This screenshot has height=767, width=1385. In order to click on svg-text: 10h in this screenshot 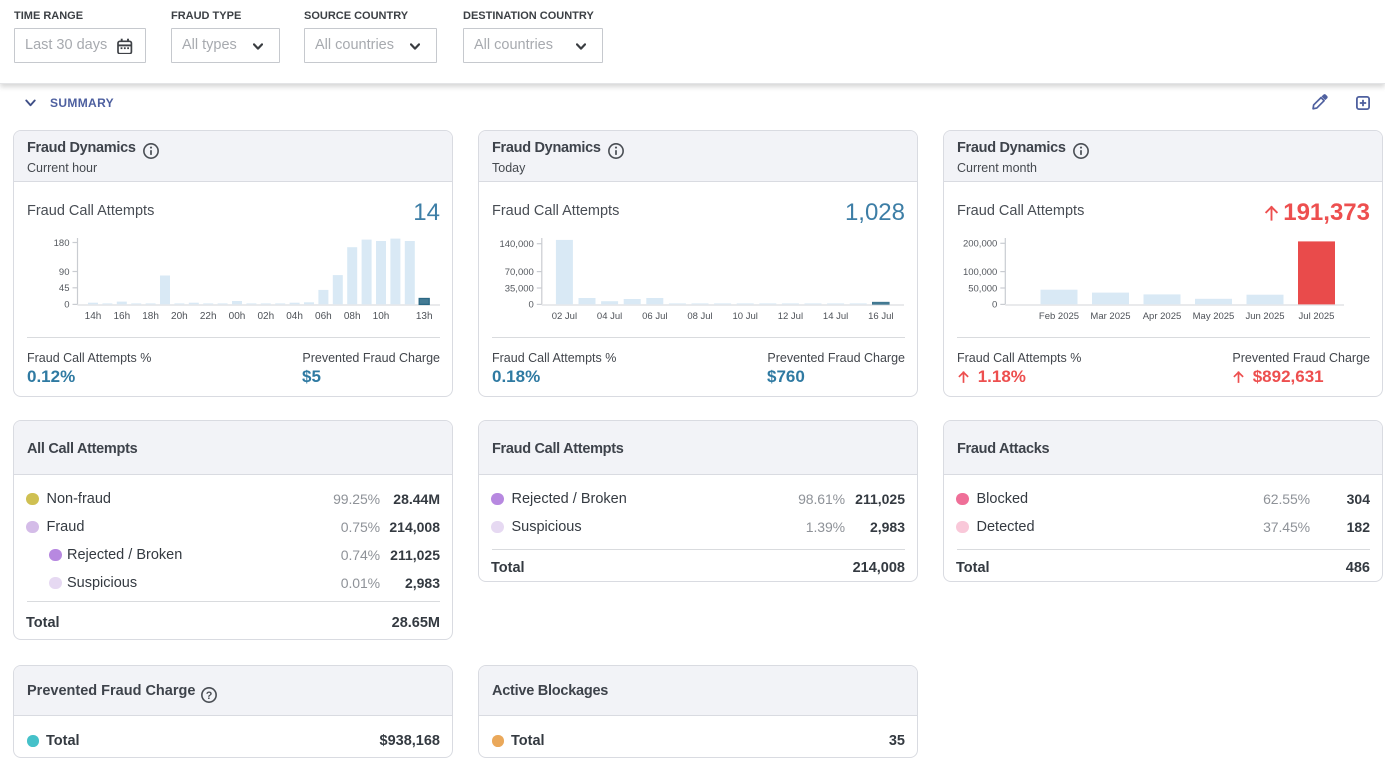, I will do `click(381, 316)`.